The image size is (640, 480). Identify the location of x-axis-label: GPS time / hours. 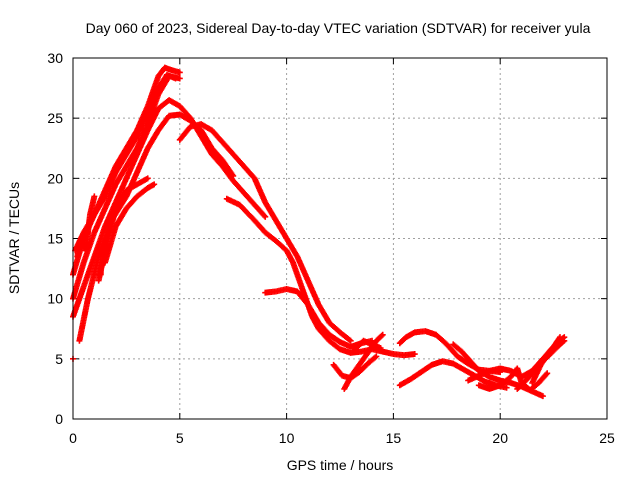
(340, 465).